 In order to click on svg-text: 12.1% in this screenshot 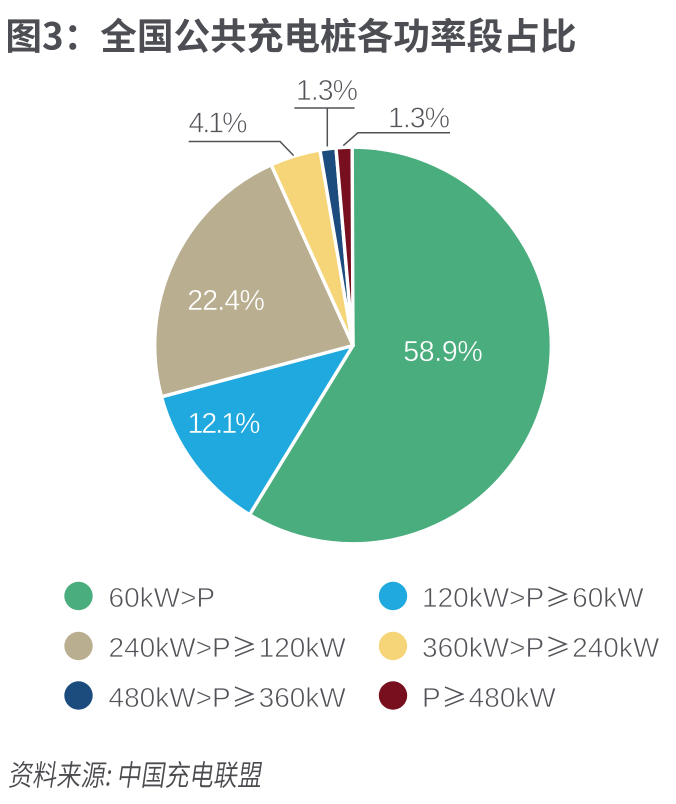, I will do `click(224, 424)`.